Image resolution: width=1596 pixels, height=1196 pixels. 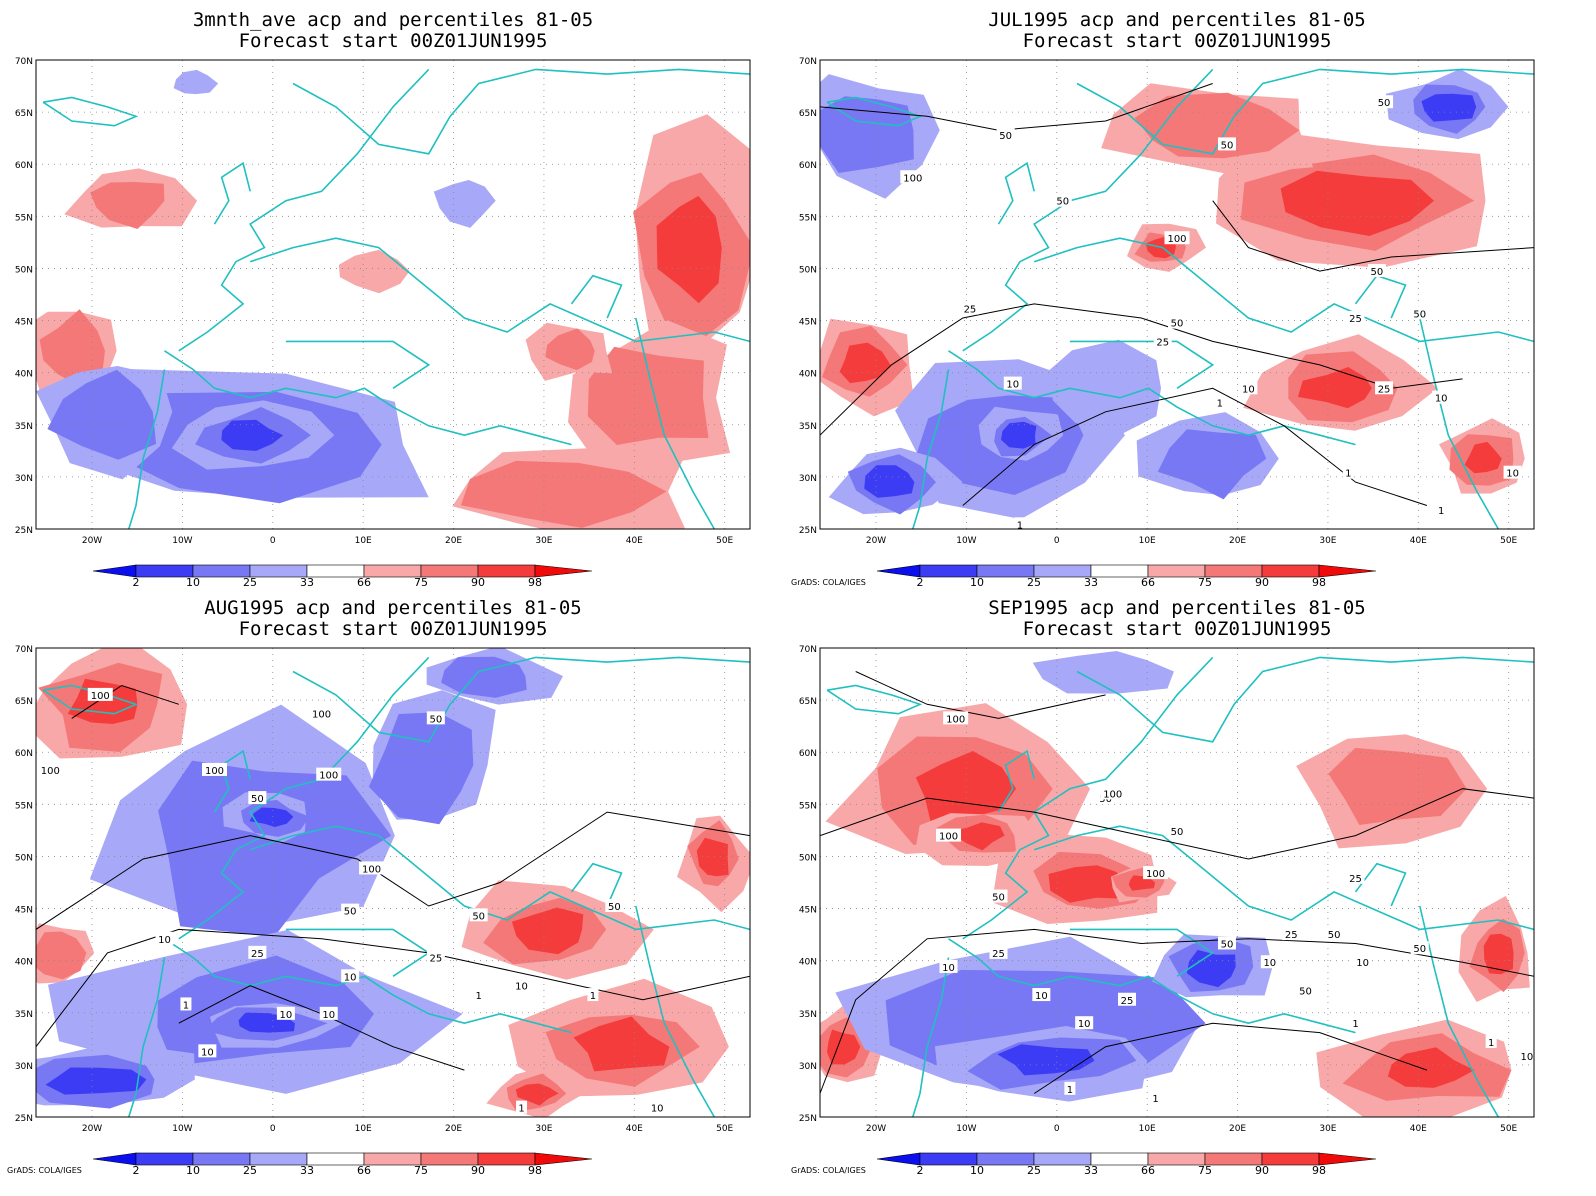 What do you see at coordinates (182, 541) in the screenshot?
I see `lon-label: 10W` at bounding box center [182, 541].